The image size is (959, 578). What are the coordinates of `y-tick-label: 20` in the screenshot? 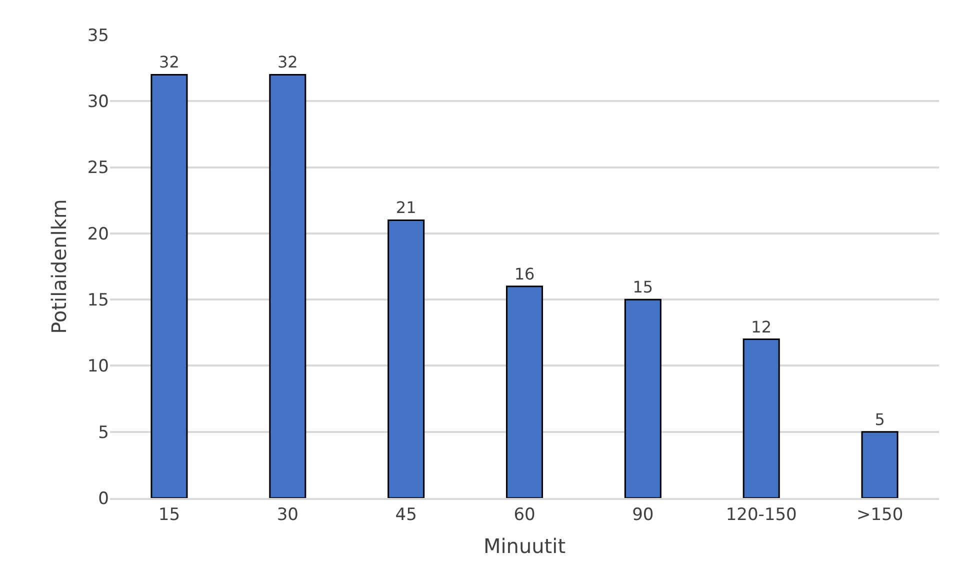 It's located at (98, 234).